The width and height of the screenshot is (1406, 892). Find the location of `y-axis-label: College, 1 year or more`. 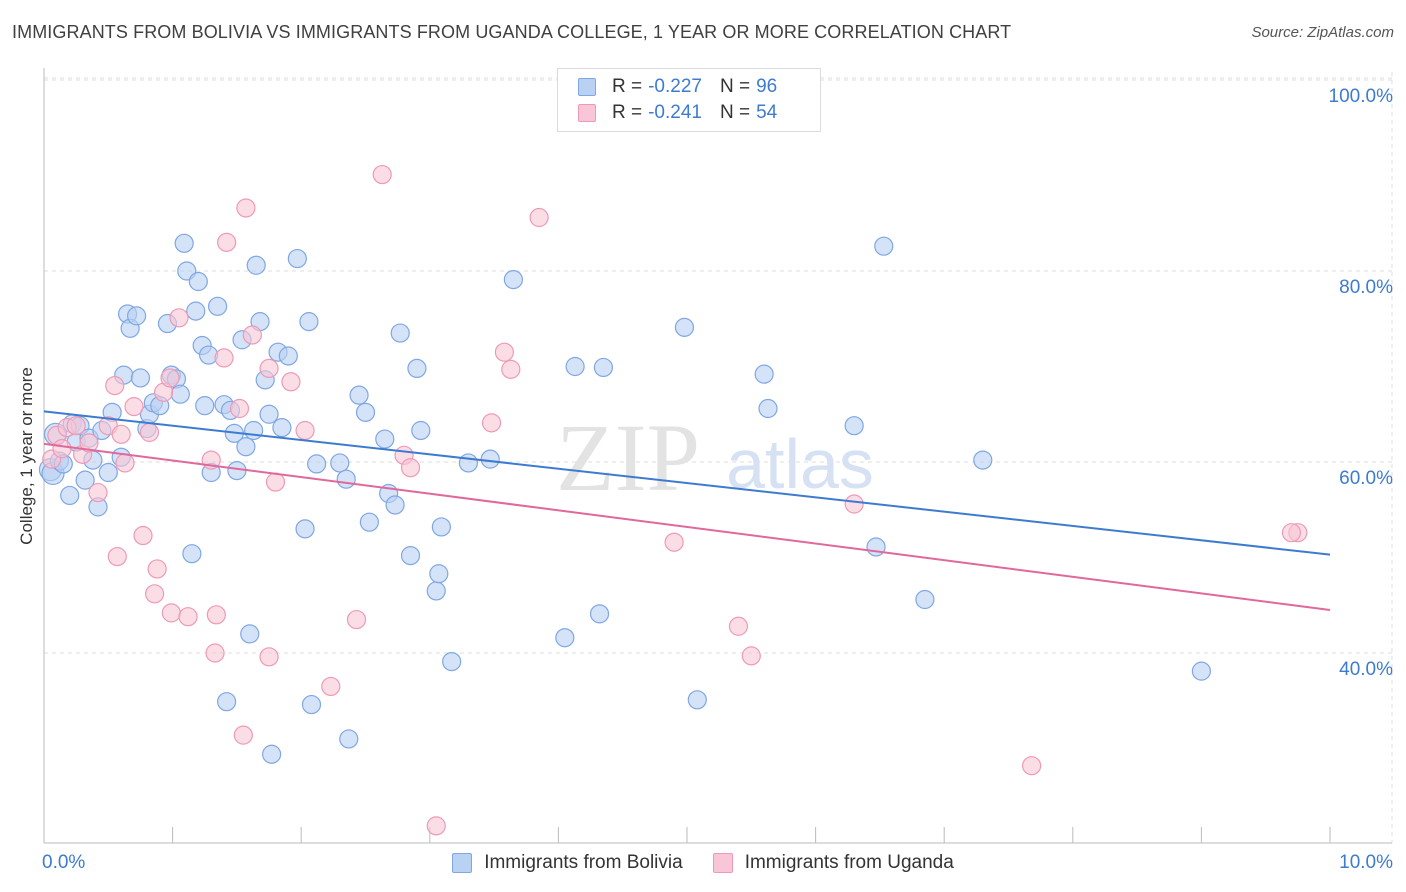

y-axis-label: College, 1 year or more is located at coordinates (26, 456).